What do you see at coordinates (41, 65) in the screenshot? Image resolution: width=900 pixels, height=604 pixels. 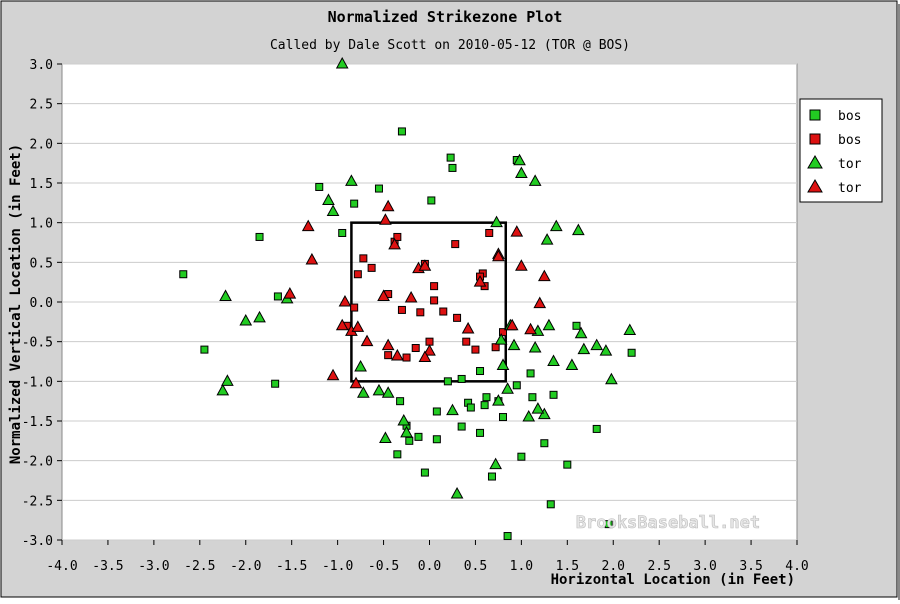 I see `y-tick-label: 3.0` at bounding box center [41, 65].